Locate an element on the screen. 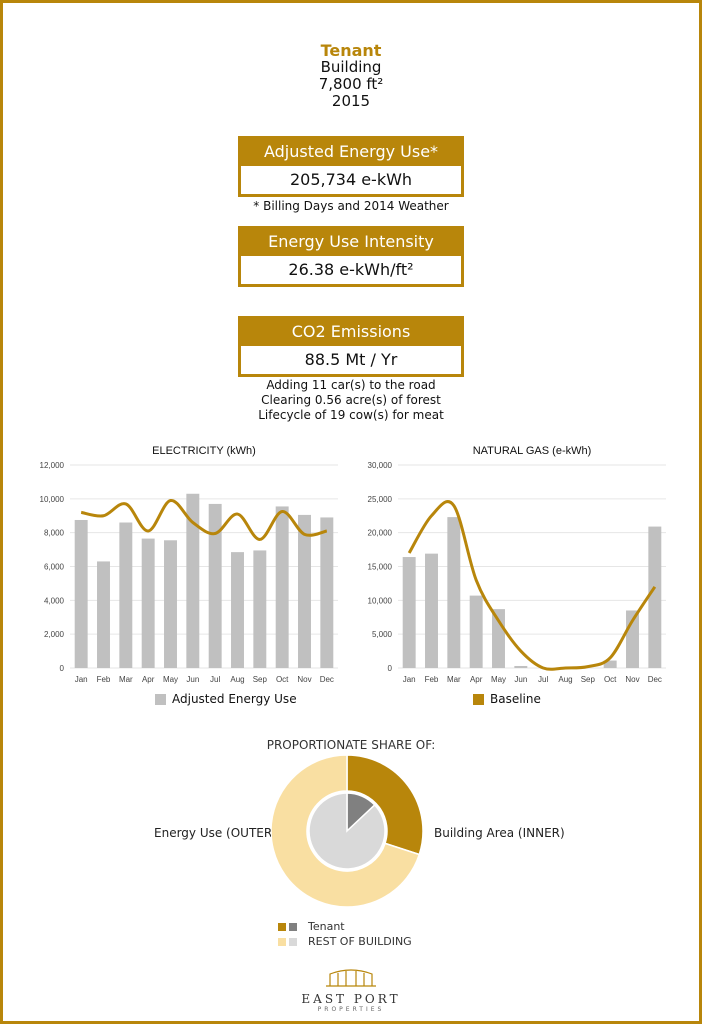 The width and height of the screenshot is (702, 1024). co2-note-forest: Clearing 0.56 acre(s) of forest is located at coordinates (351, 400).